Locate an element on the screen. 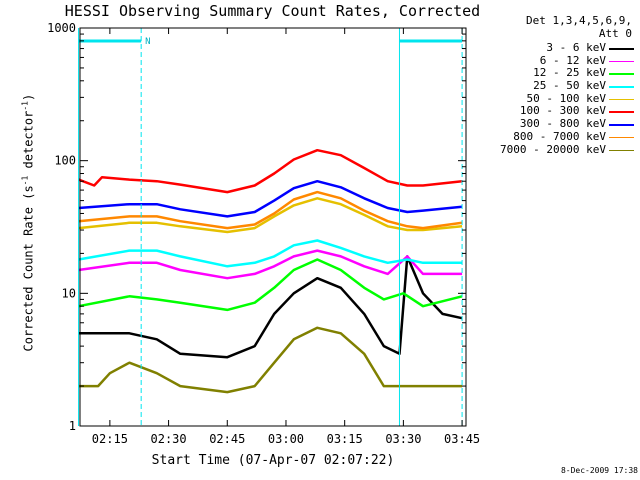 The height and width of the screenshot is (480, 640). y-tick-label-2: 100 is located at coordinates (65, 161).